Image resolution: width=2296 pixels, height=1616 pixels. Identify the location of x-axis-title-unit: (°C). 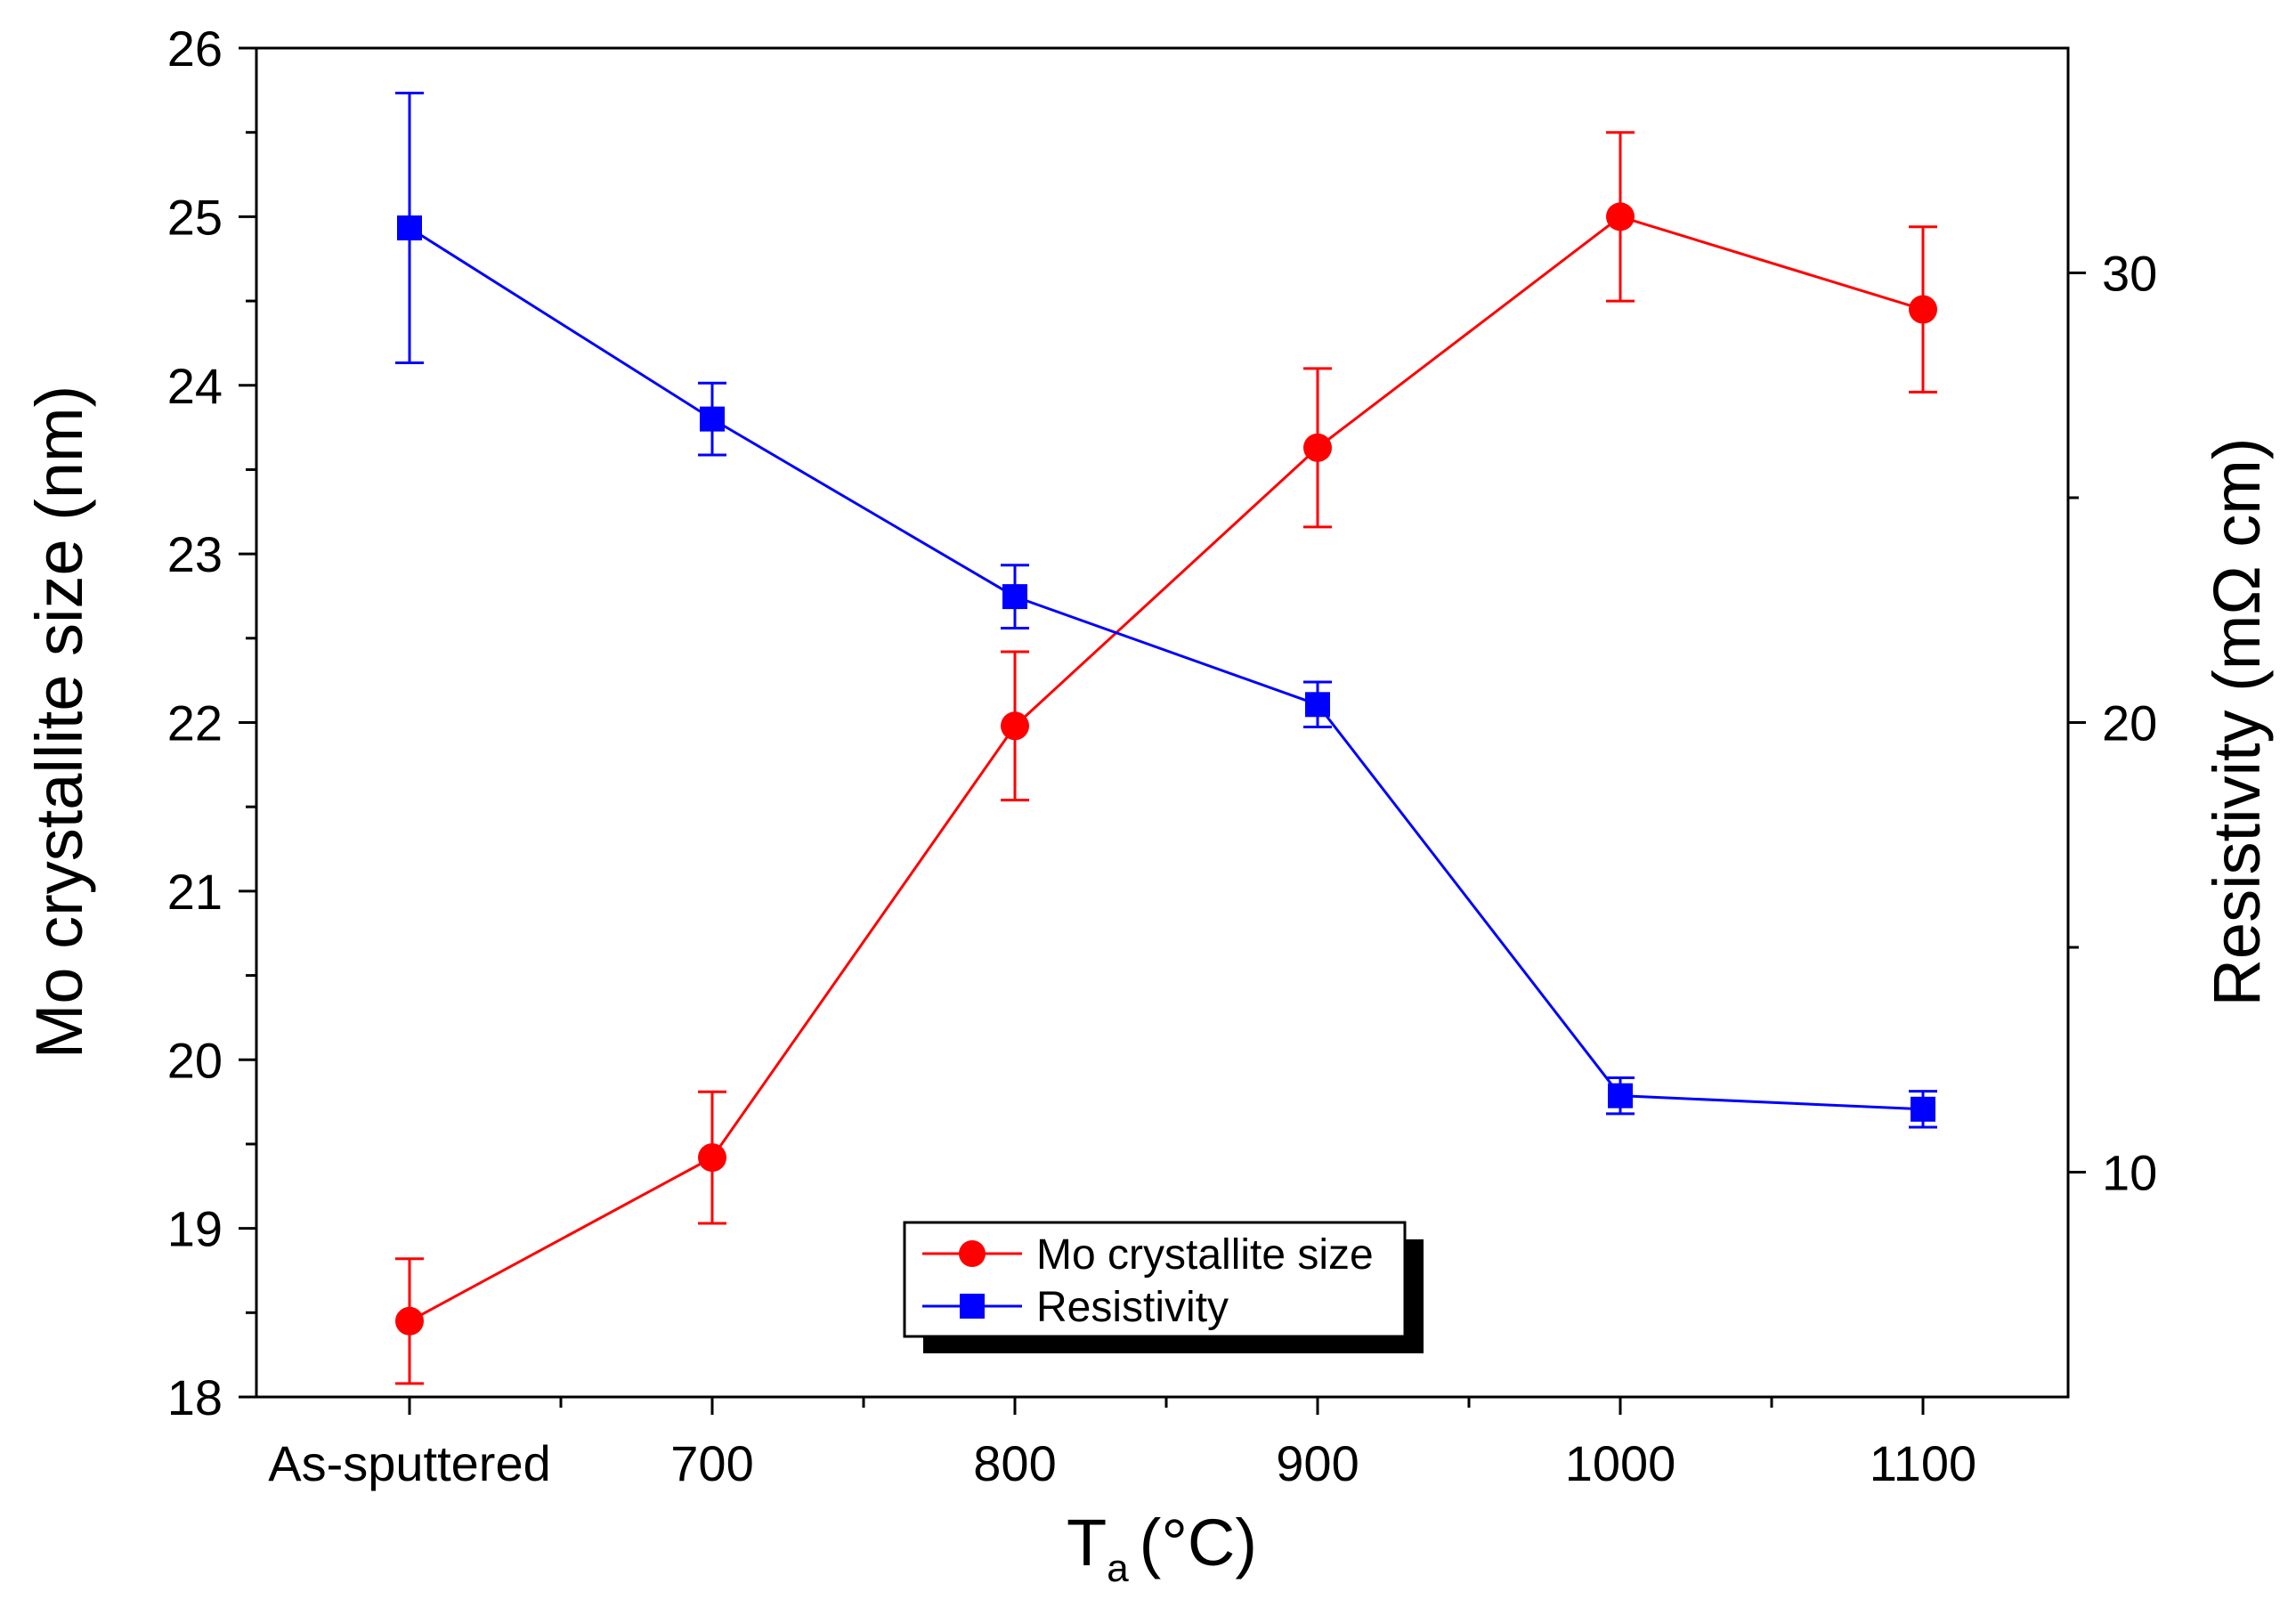
(1198, 1542).